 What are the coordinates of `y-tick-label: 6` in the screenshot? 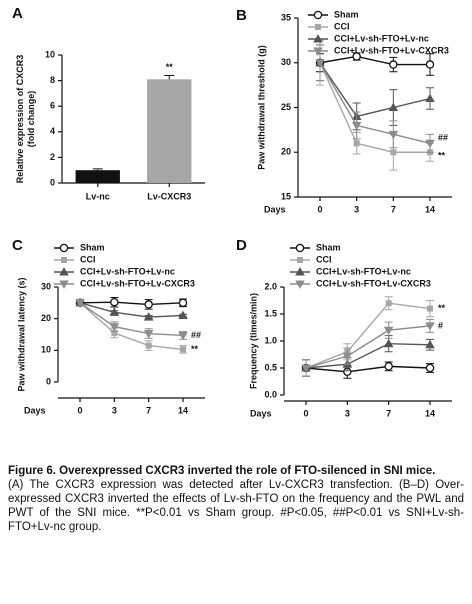 It's located at (52, 106).